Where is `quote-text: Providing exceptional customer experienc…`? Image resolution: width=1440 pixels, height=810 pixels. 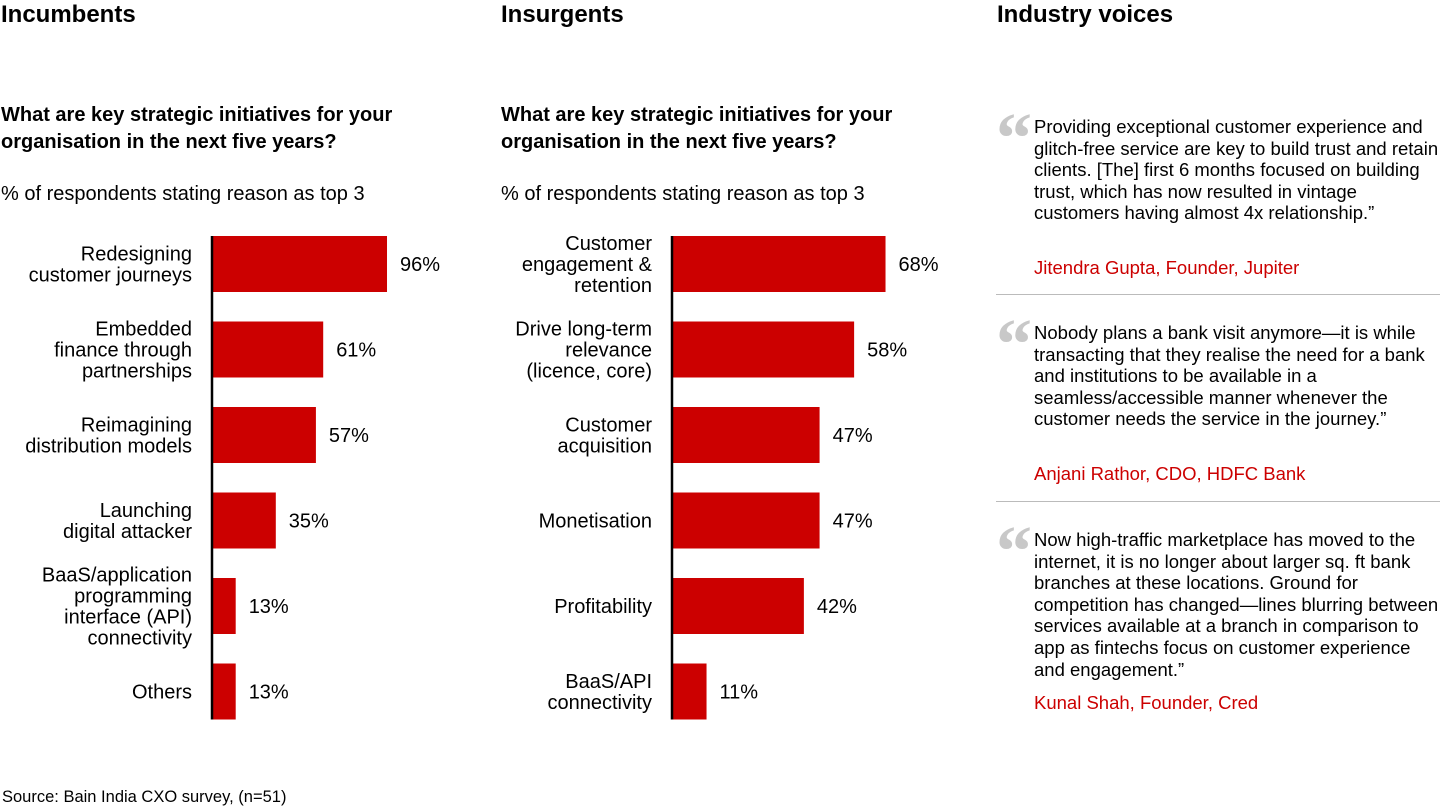 quote-text: Providing exceptional customer experienc… is located at coordinates (1236, 170).